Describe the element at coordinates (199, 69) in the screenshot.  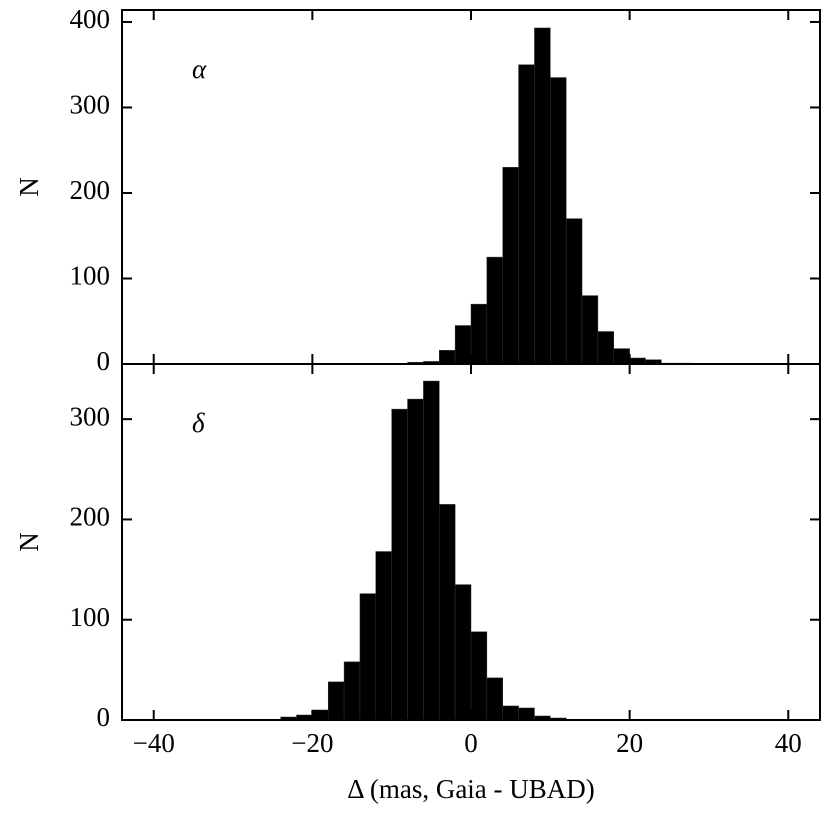
I see `annotation: α` at that location.